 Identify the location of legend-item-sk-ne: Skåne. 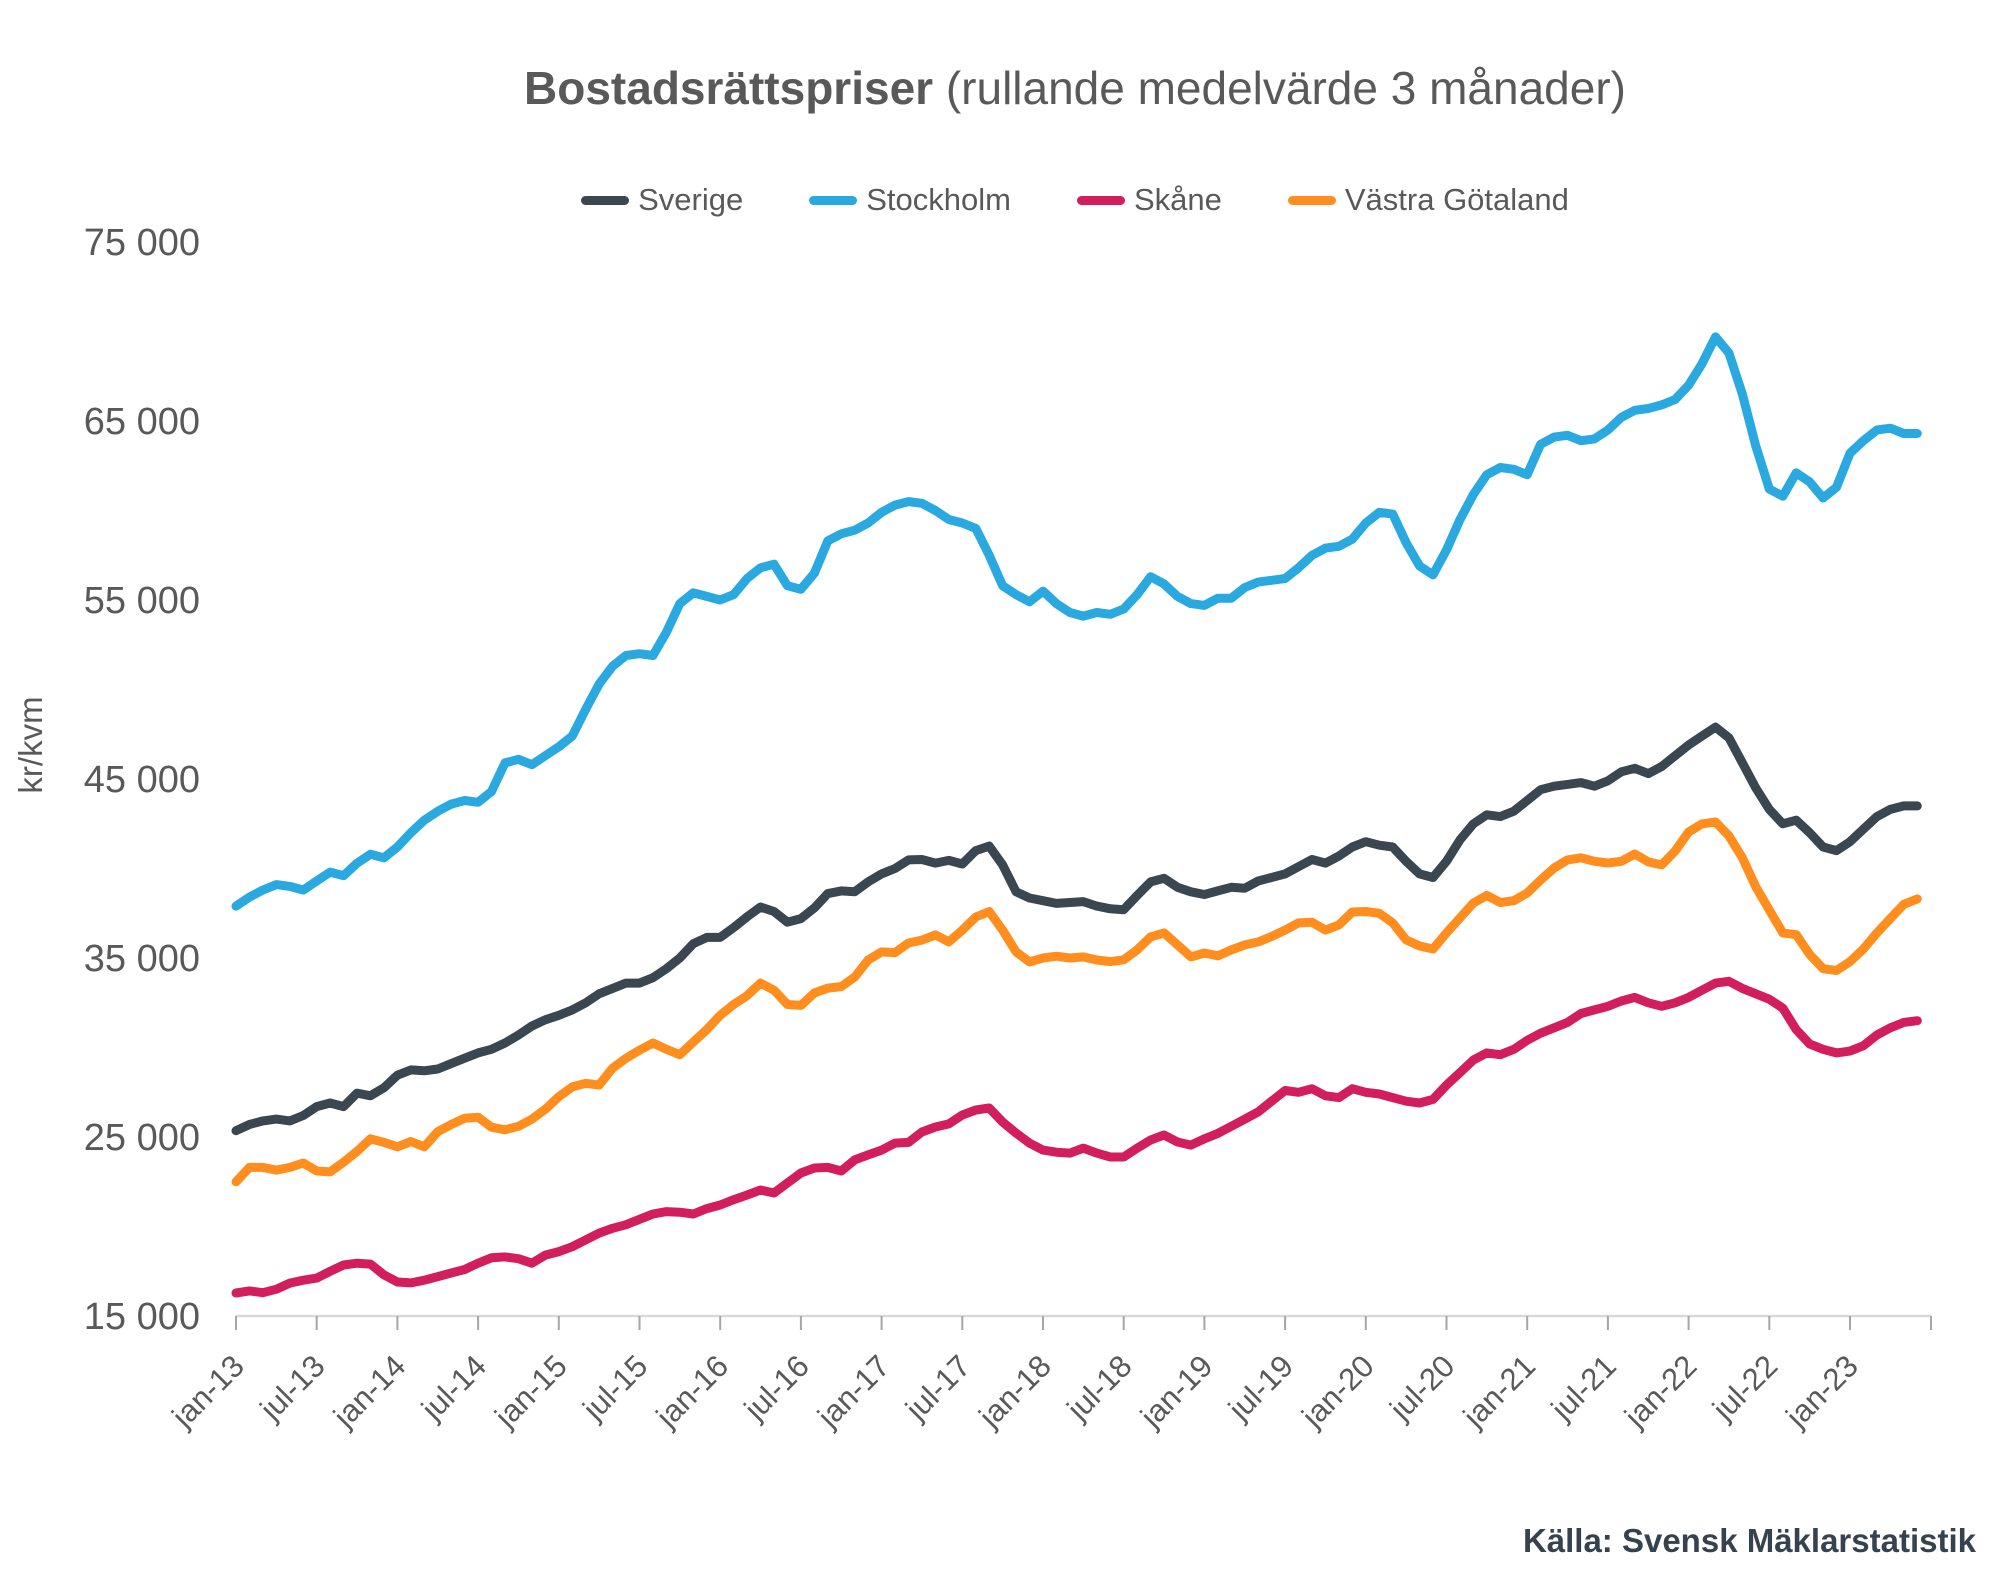
(1149, 200).